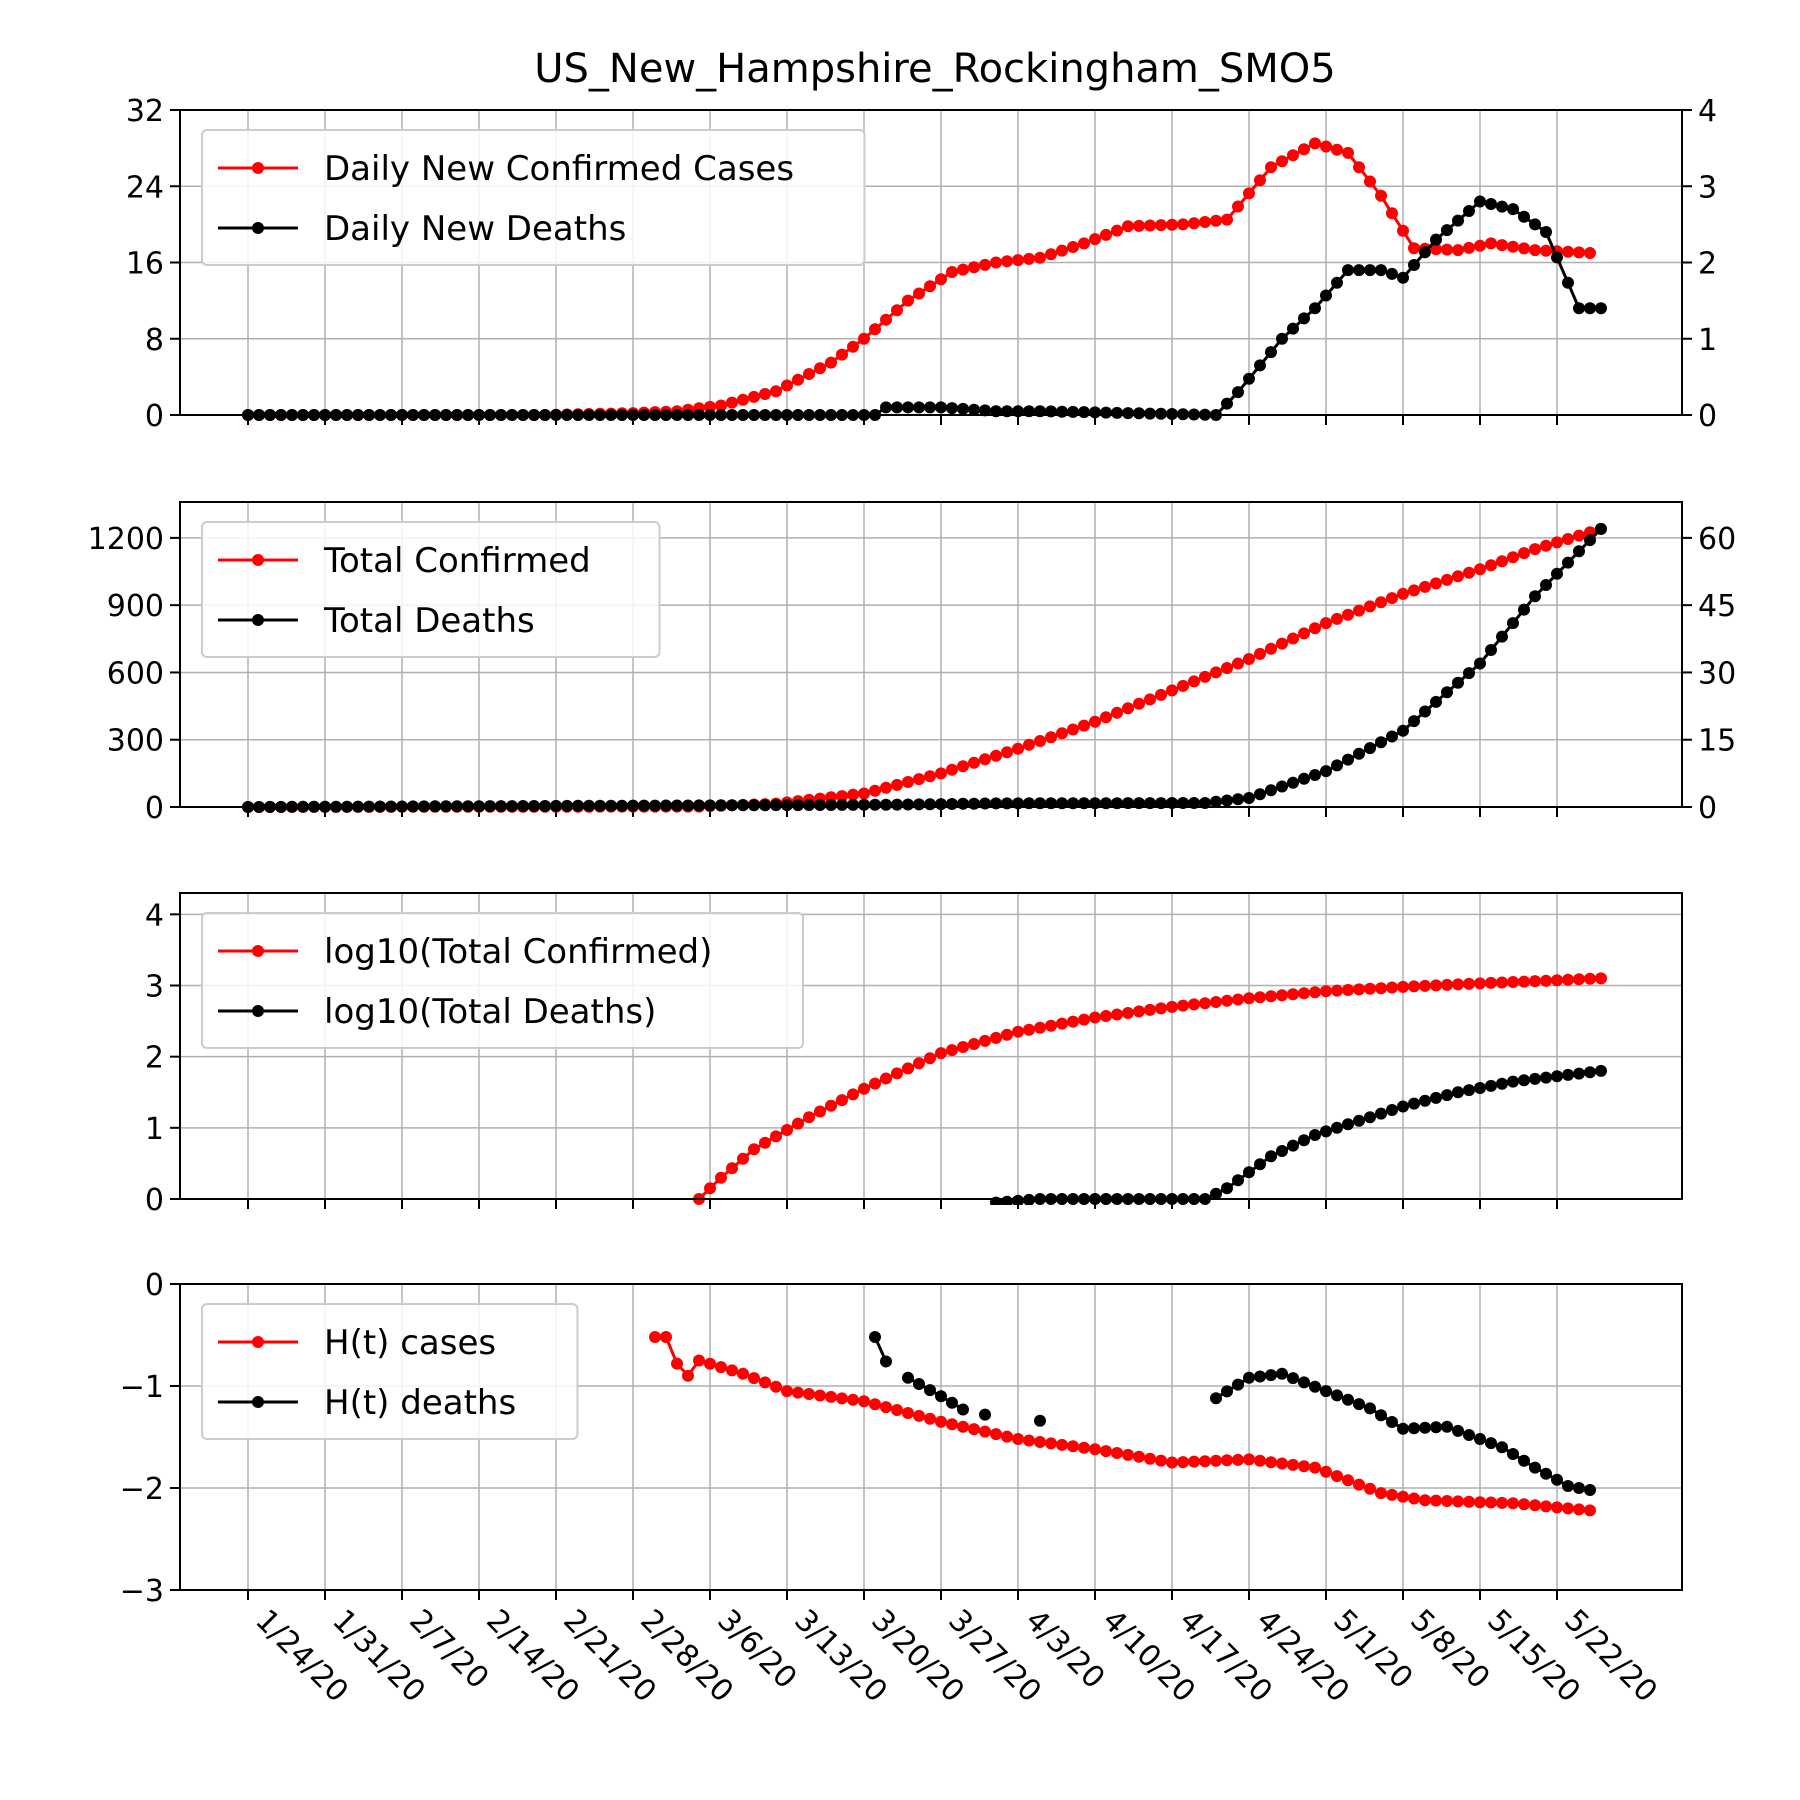 This screenshot has width=1800, height=1800. I want to click on legend-box, so click(431, 589).